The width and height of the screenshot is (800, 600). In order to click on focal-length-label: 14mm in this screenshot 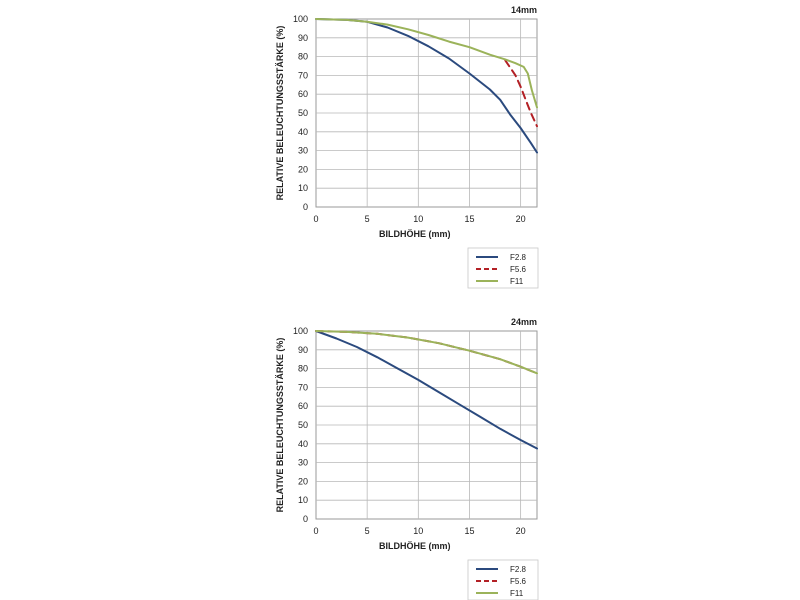, I will do `click(524, 10)`.